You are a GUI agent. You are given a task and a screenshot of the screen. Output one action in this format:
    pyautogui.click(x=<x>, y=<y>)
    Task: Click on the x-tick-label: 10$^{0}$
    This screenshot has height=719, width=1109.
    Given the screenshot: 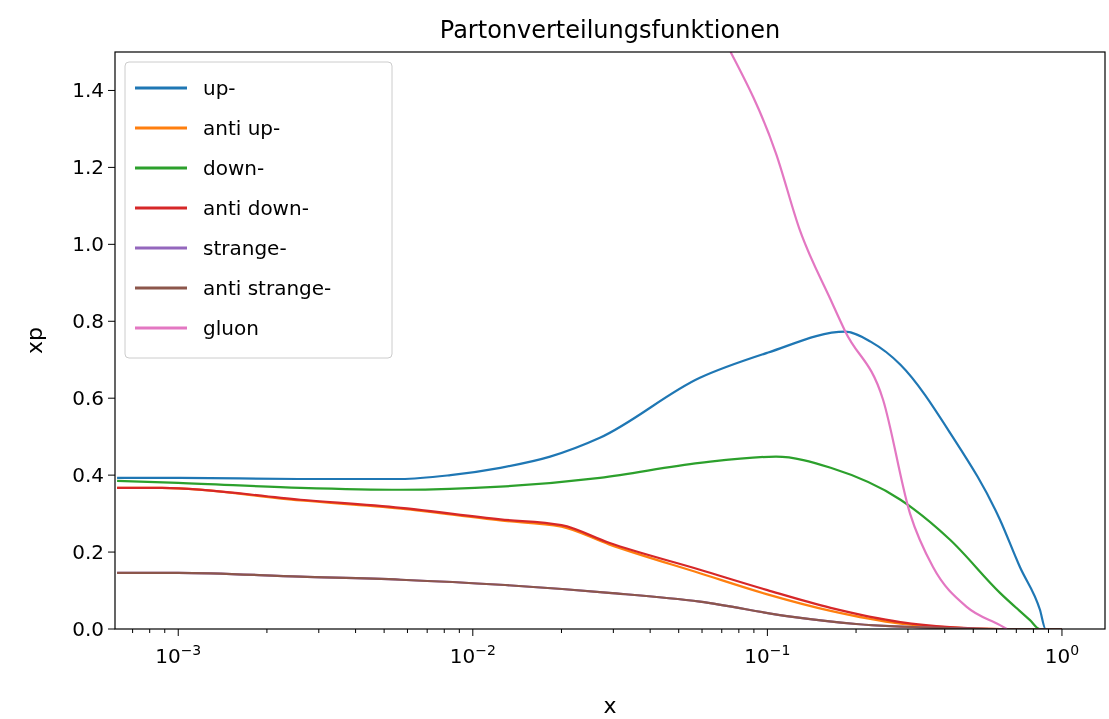 What is the action you would take?
    pyautogui.click(x=1062, y=655)
    